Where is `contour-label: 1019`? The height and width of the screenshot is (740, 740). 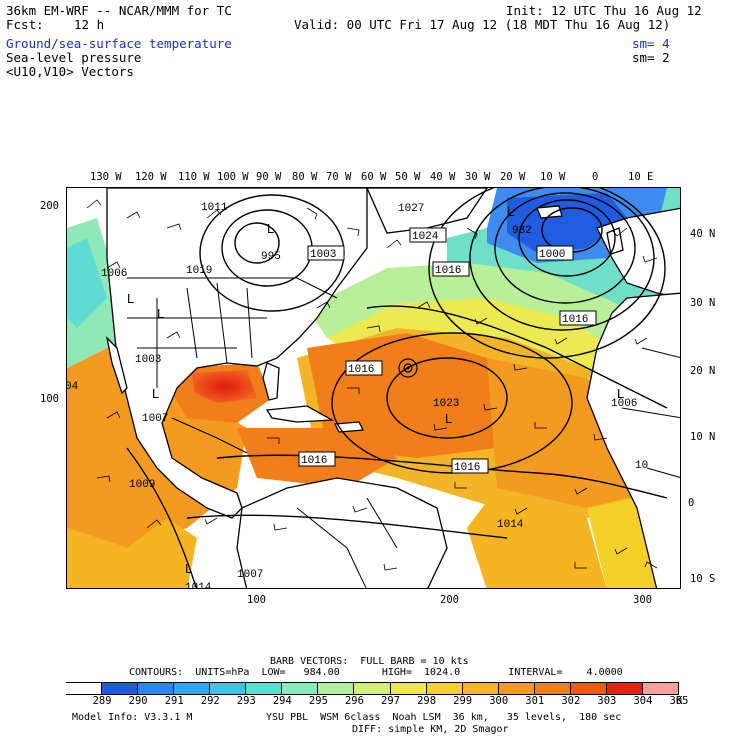
contour-label: 1019 is located at coordinates (199, 271).